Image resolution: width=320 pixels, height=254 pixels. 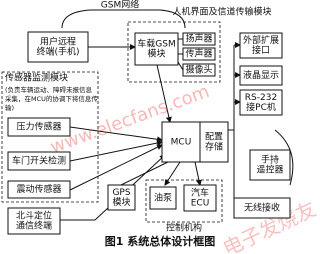 What do you see at coordinates (221, 12) in the screenshot?
I see `module-title: 人机界面及信道传输模块` at bounding box center [221, 12].